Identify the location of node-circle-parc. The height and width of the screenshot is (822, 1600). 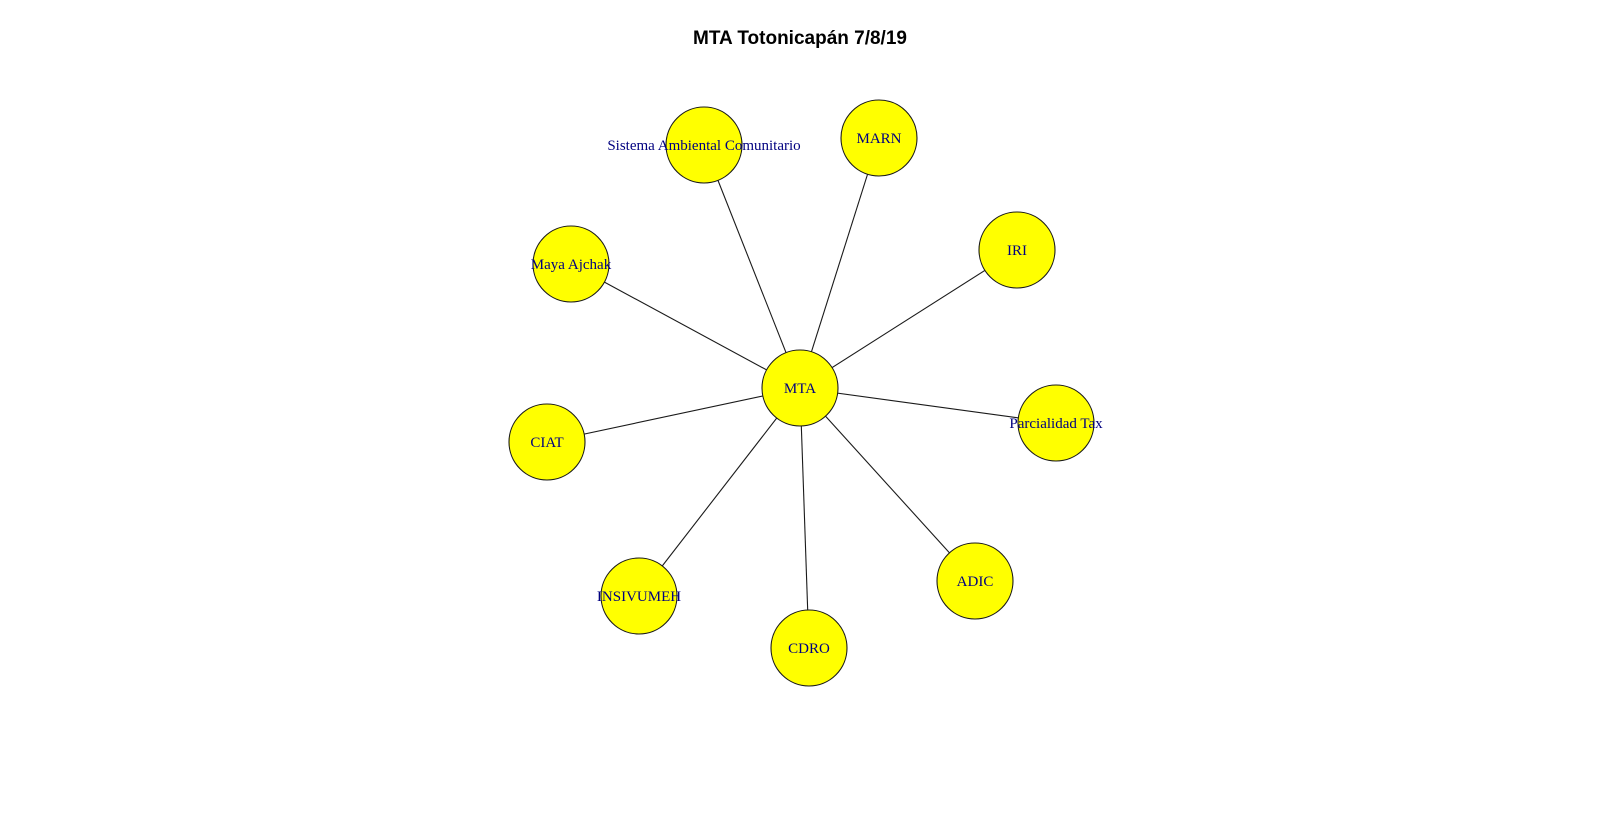
(1056, 423).